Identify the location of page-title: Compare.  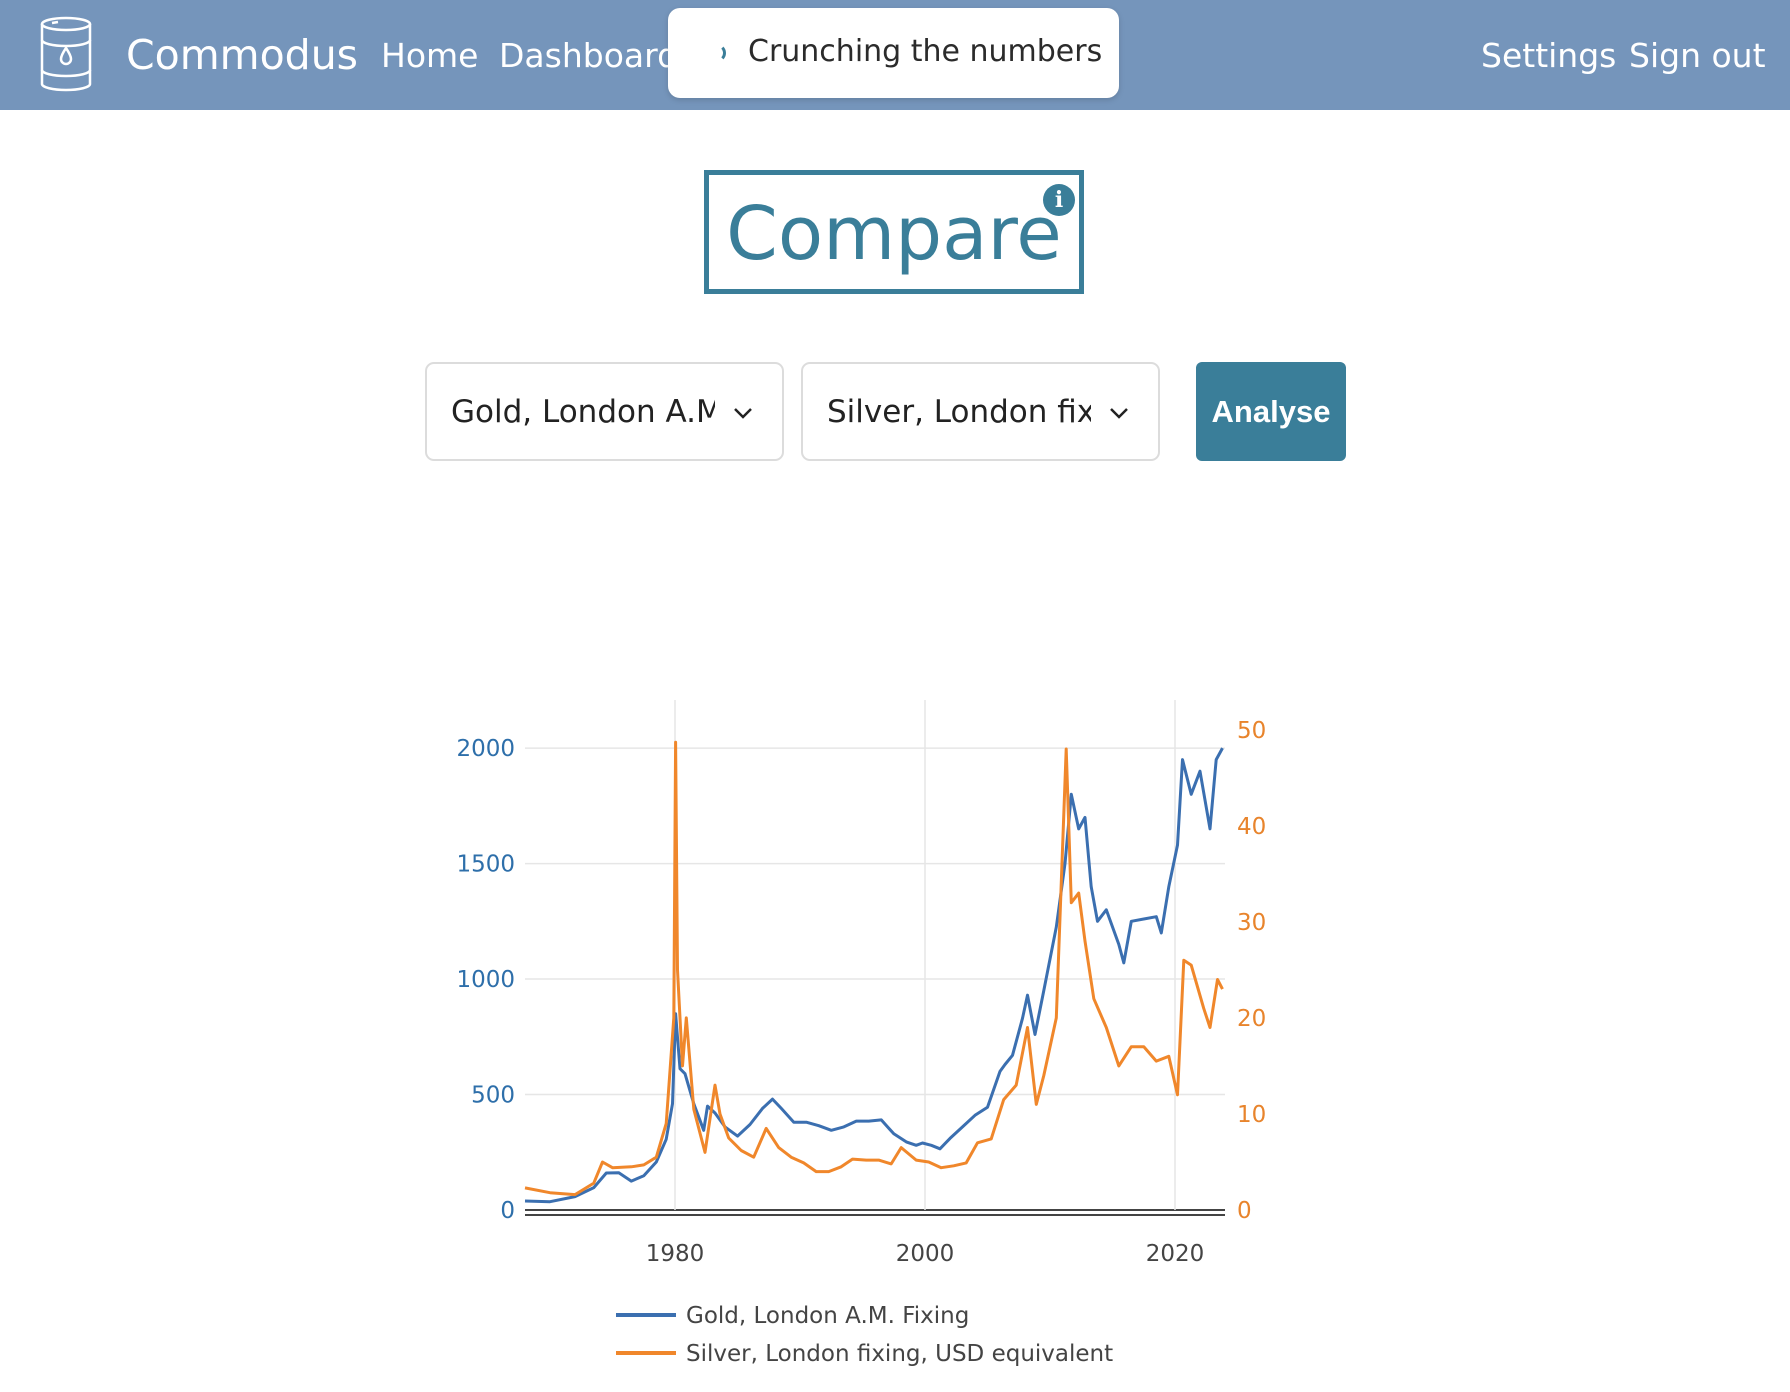
(894, 234).